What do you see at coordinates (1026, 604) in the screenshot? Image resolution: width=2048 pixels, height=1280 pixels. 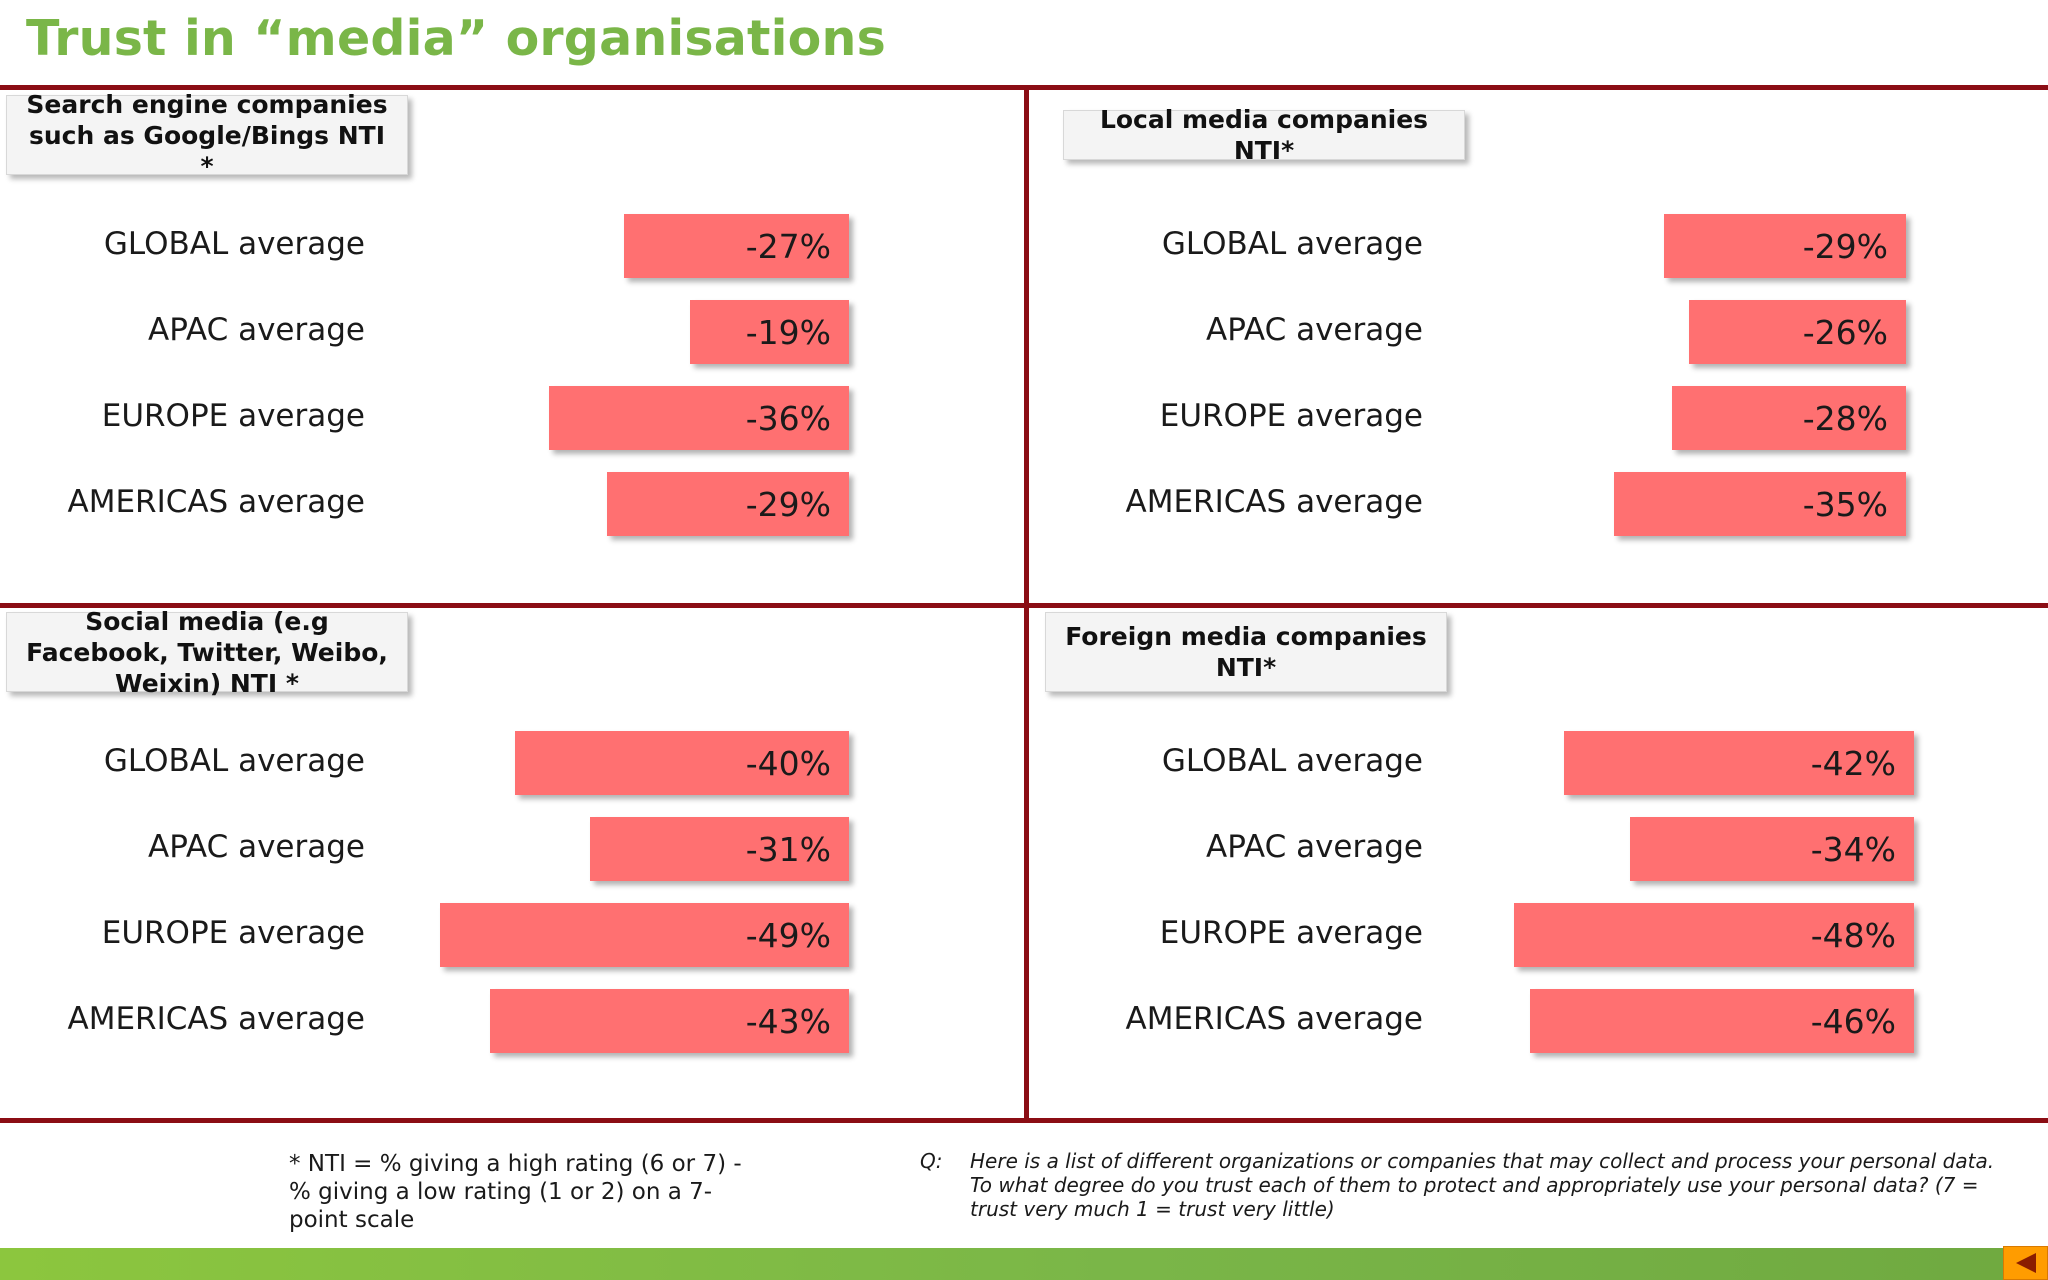 I see `rule-vertical` at bounding box center [1026, 604].